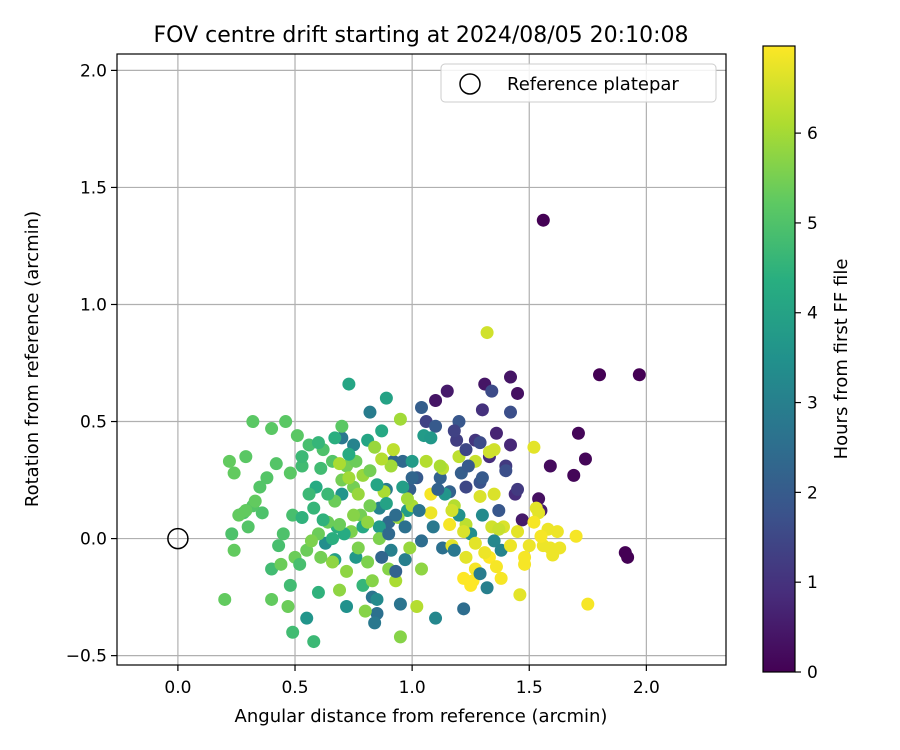 This screenshot has width=900, height=750. What do you see at coordinates (779, 359) in the screenshot?
I see `colorbar-gradient` at bounding box center [779, 359].